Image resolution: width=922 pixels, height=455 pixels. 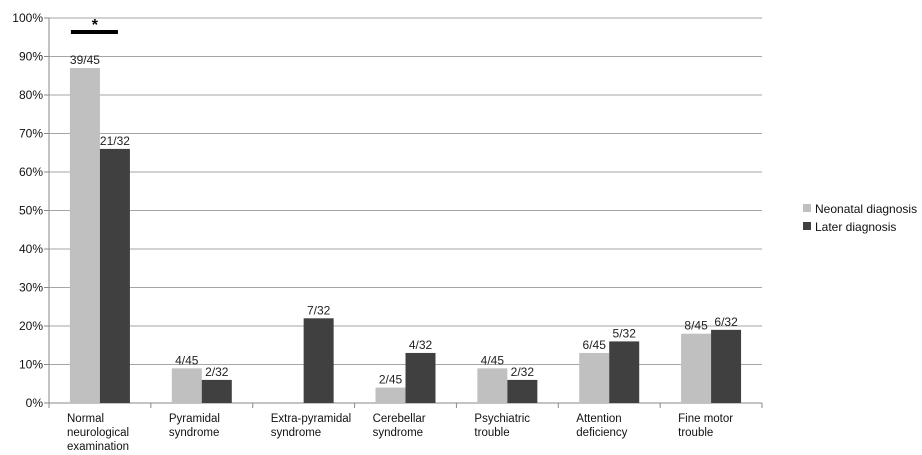 I want to click on legend: Neonatal diagnosis Later diagnosis, so click(x=860, y=218).